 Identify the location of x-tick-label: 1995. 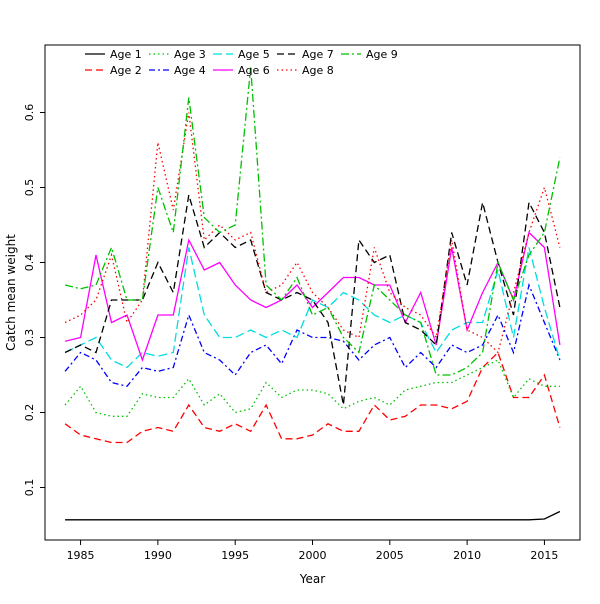
(235, 555).